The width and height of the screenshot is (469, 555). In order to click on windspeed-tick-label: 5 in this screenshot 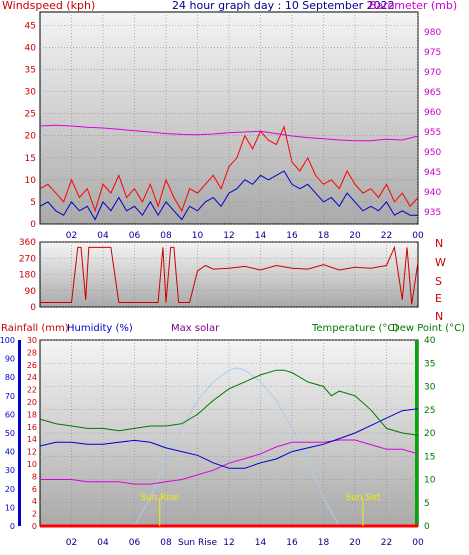, I will do `click(33, 203)`.